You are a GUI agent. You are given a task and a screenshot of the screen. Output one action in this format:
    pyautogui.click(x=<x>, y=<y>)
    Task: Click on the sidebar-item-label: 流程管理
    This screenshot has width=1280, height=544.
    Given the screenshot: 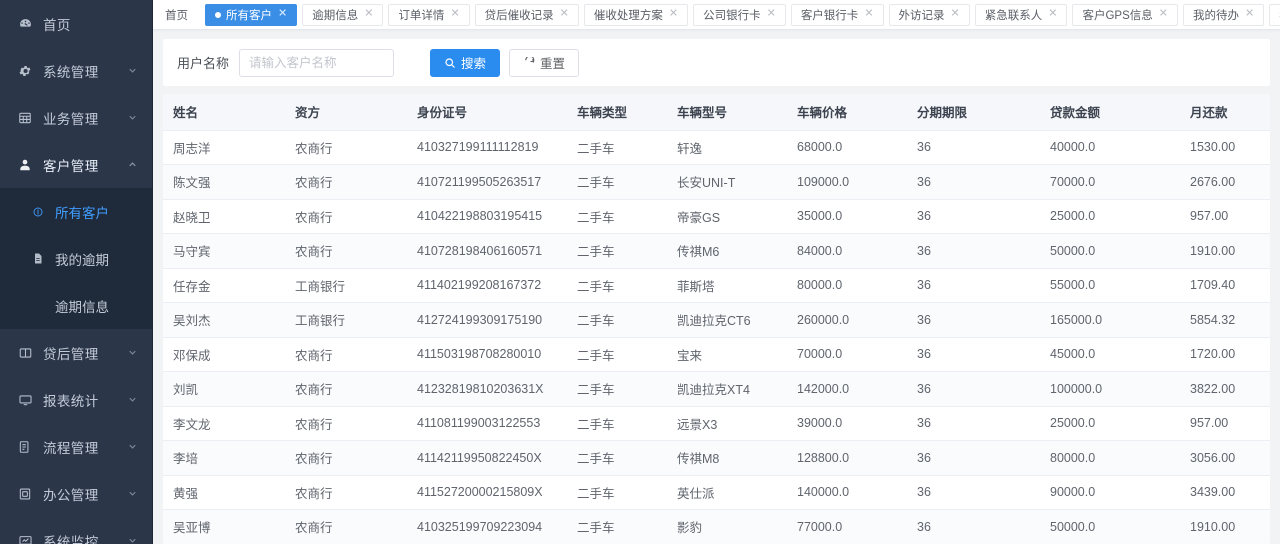 What is the action you would take?
    pyautogui.click(x=71, y=448)
    